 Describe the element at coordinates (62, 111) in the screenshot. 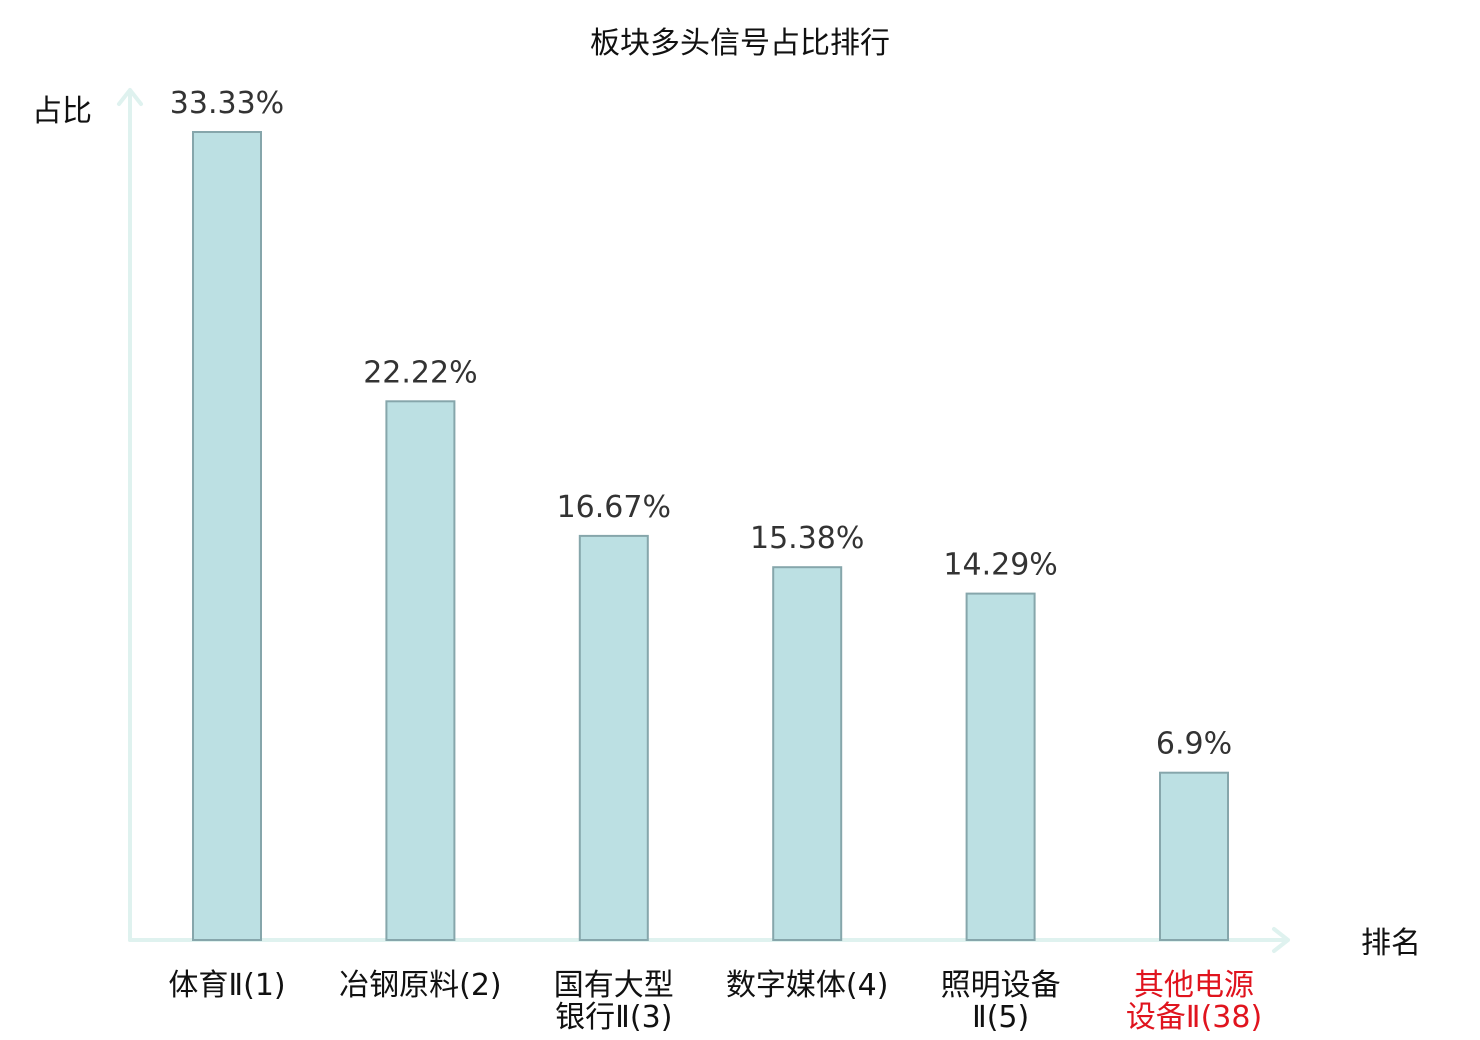

I see `y-axis-label: 占比` at that location.